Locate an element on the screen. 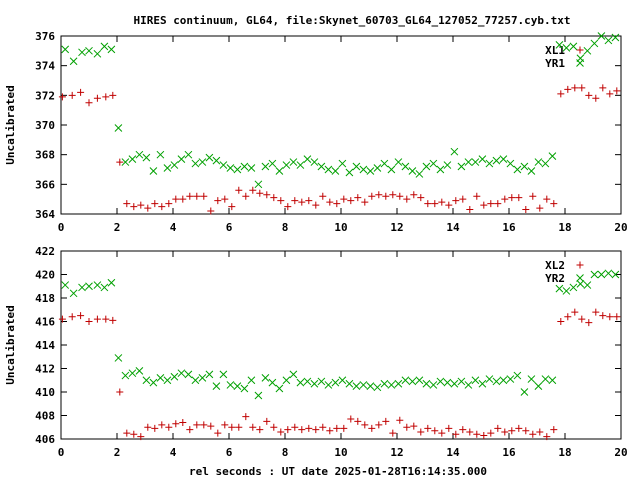 This screenshot has width=640, height=480. y-axis-label: Uncalibrated is located at coordinates (10, 124).